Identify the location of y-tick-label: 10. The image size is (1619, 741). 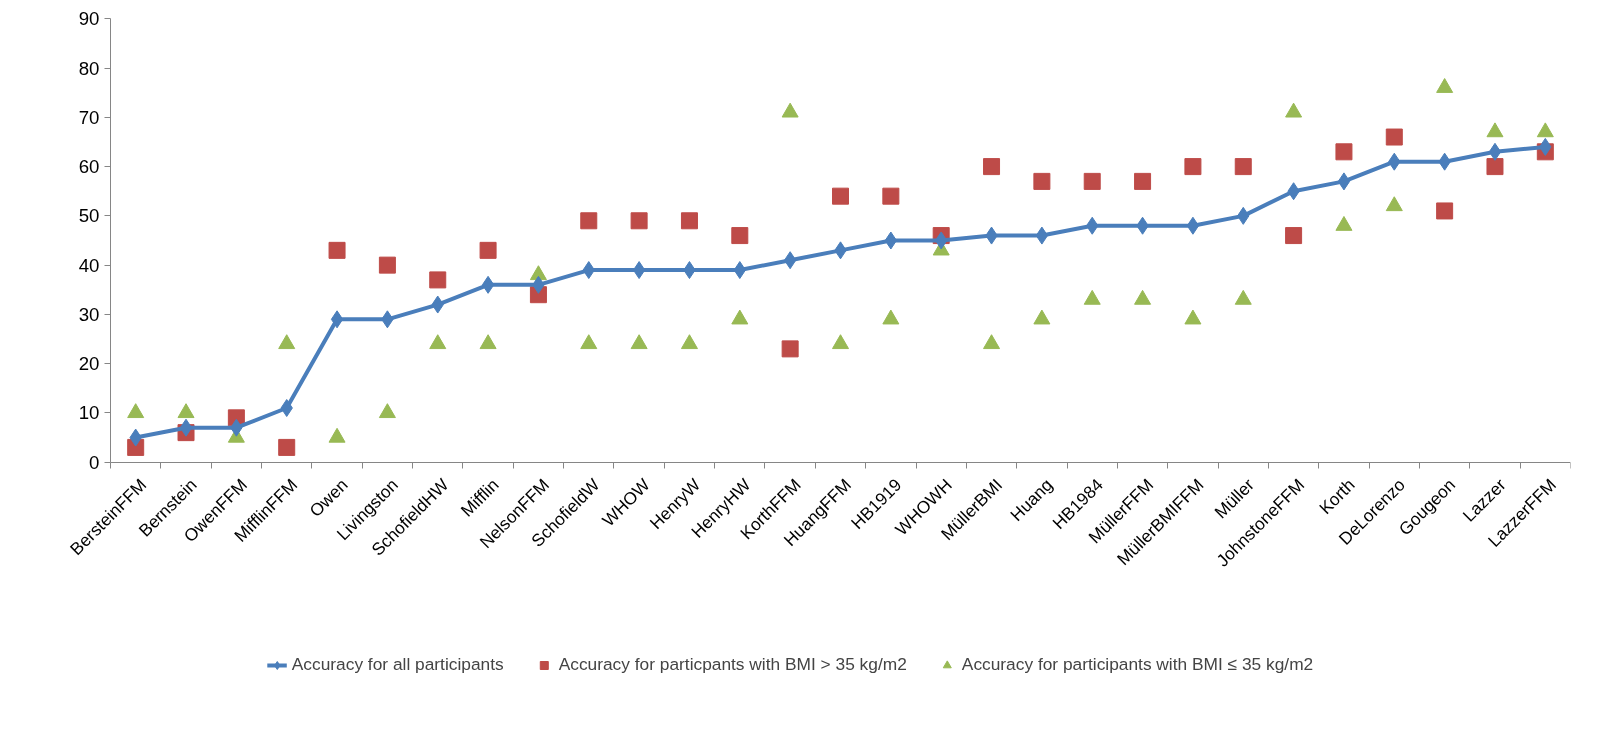
(89, 413).